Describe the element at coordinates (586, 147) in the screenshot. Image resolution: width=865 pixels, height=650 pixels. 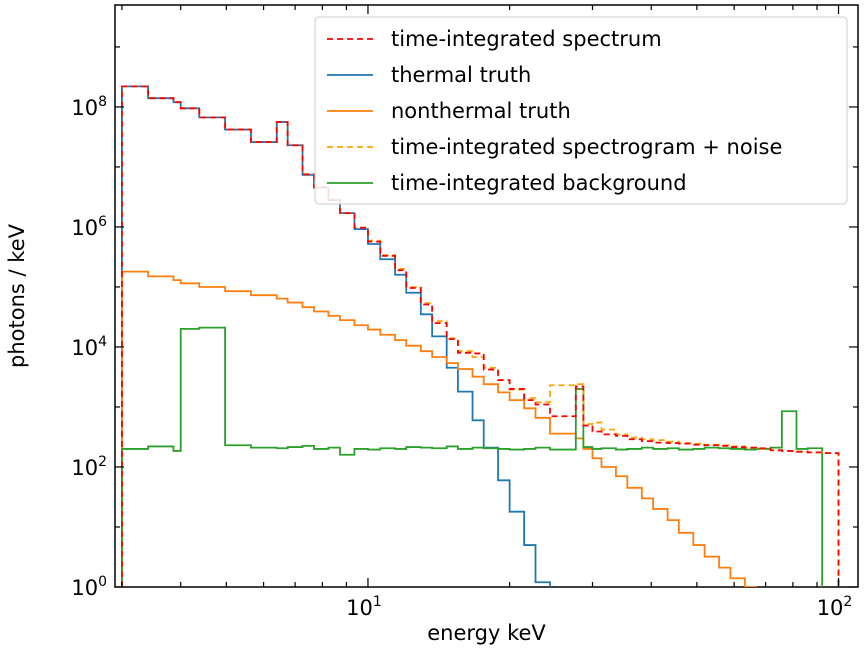
I see `legend-label: time-integrated spectrogram + noise` at that location.